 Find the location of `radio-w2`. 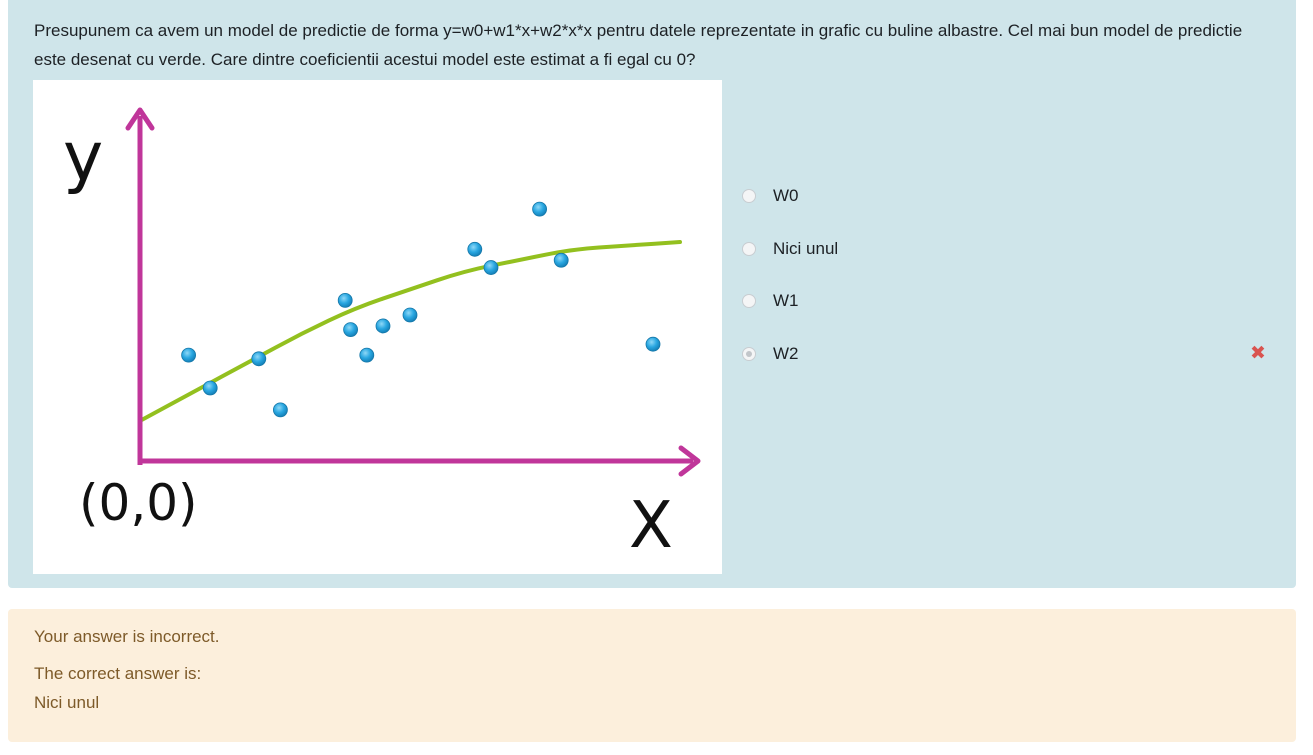

radio-w2 is located at coordinates (749, 353).